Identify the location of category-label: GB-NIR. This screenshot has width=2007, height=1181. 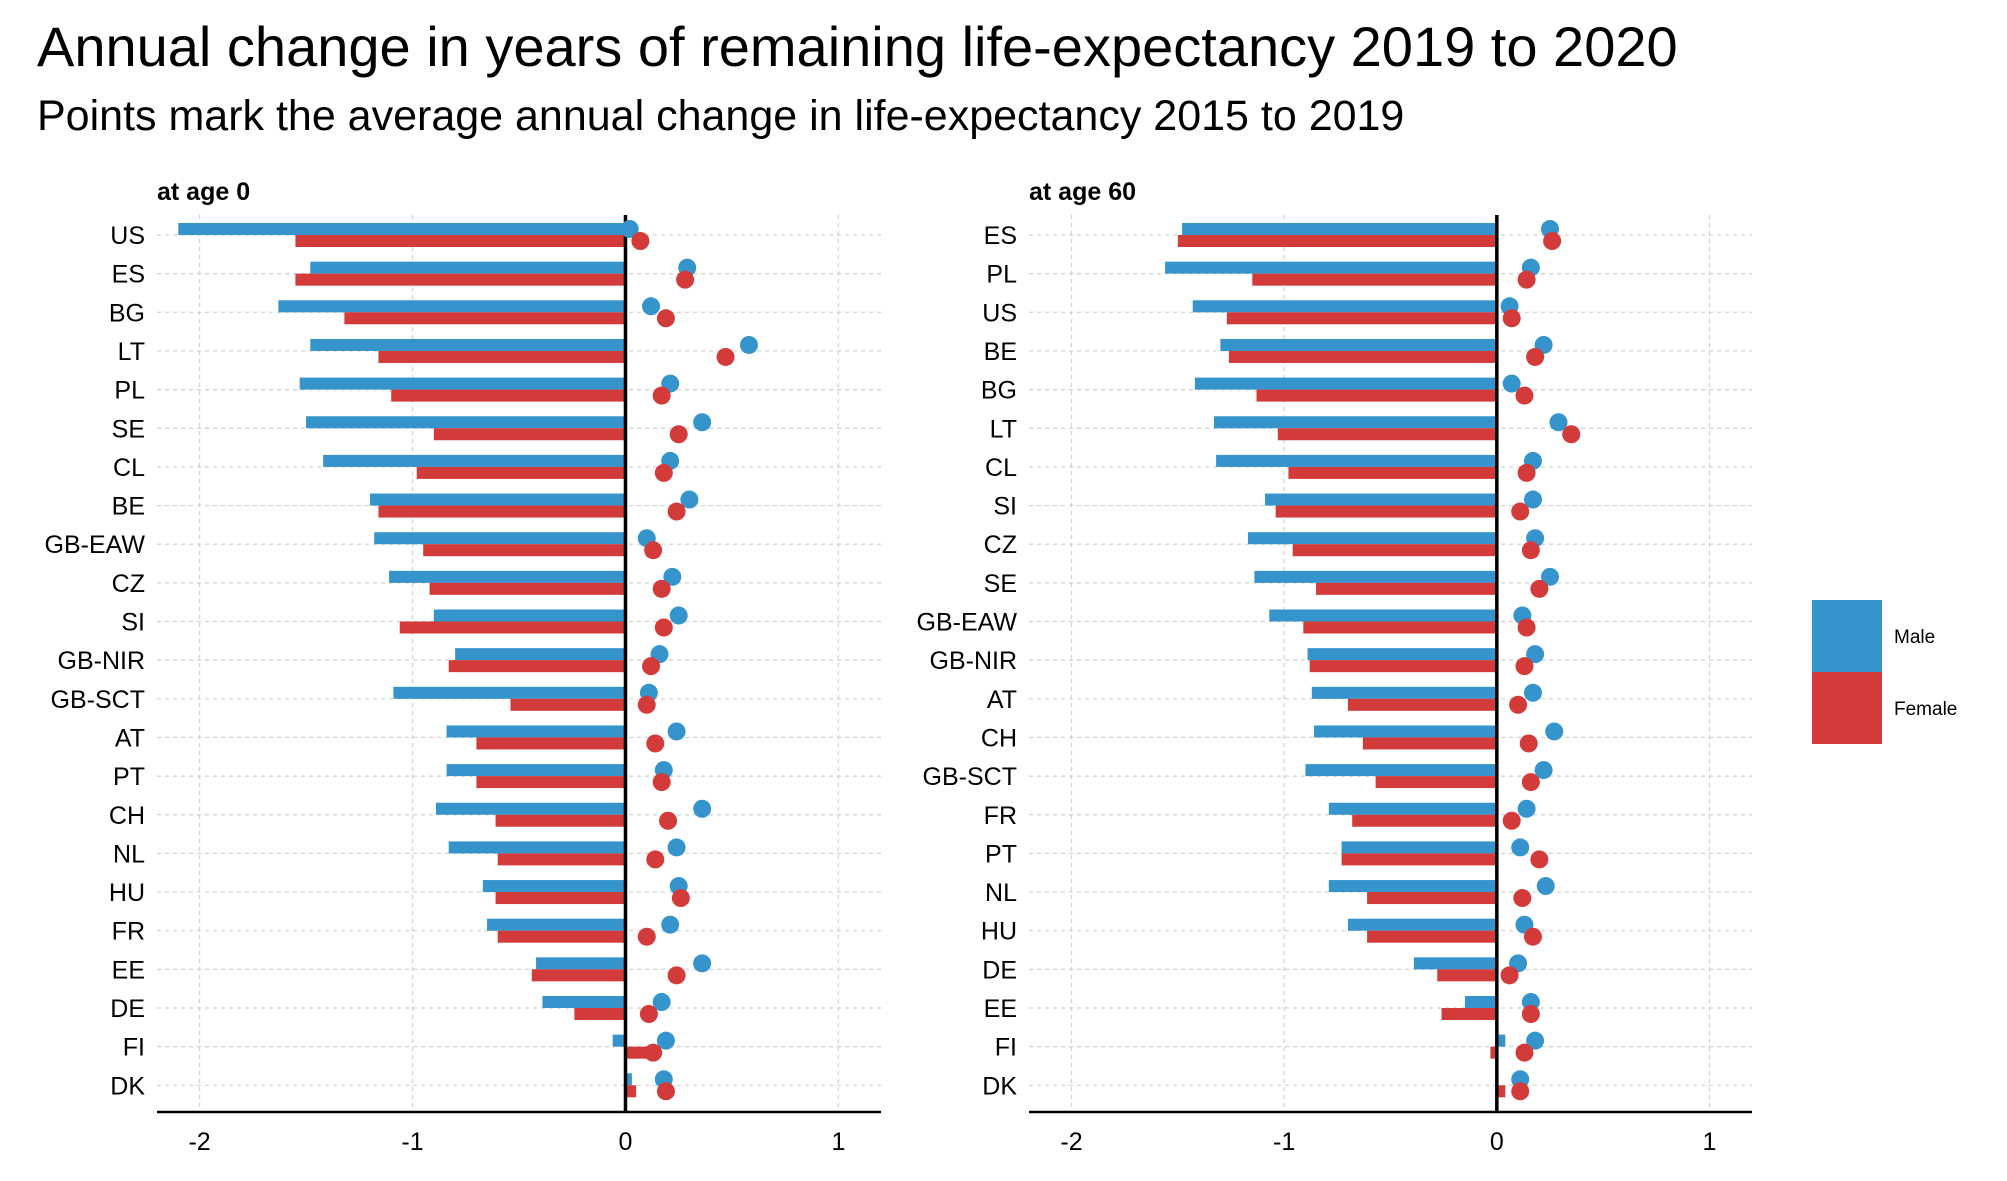
(974, 661).